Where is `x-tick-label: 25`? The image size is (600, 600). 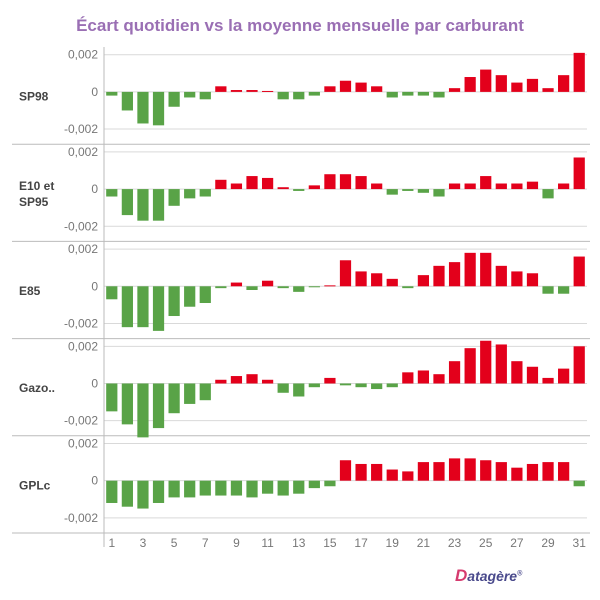 x-tick-label: 25 is located at coordinates (486, 543).